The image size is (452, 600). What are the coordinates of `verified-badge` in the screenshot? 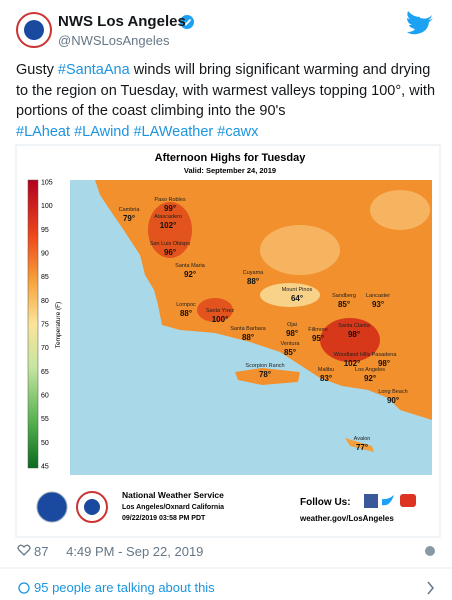 It's located at (187, 22).